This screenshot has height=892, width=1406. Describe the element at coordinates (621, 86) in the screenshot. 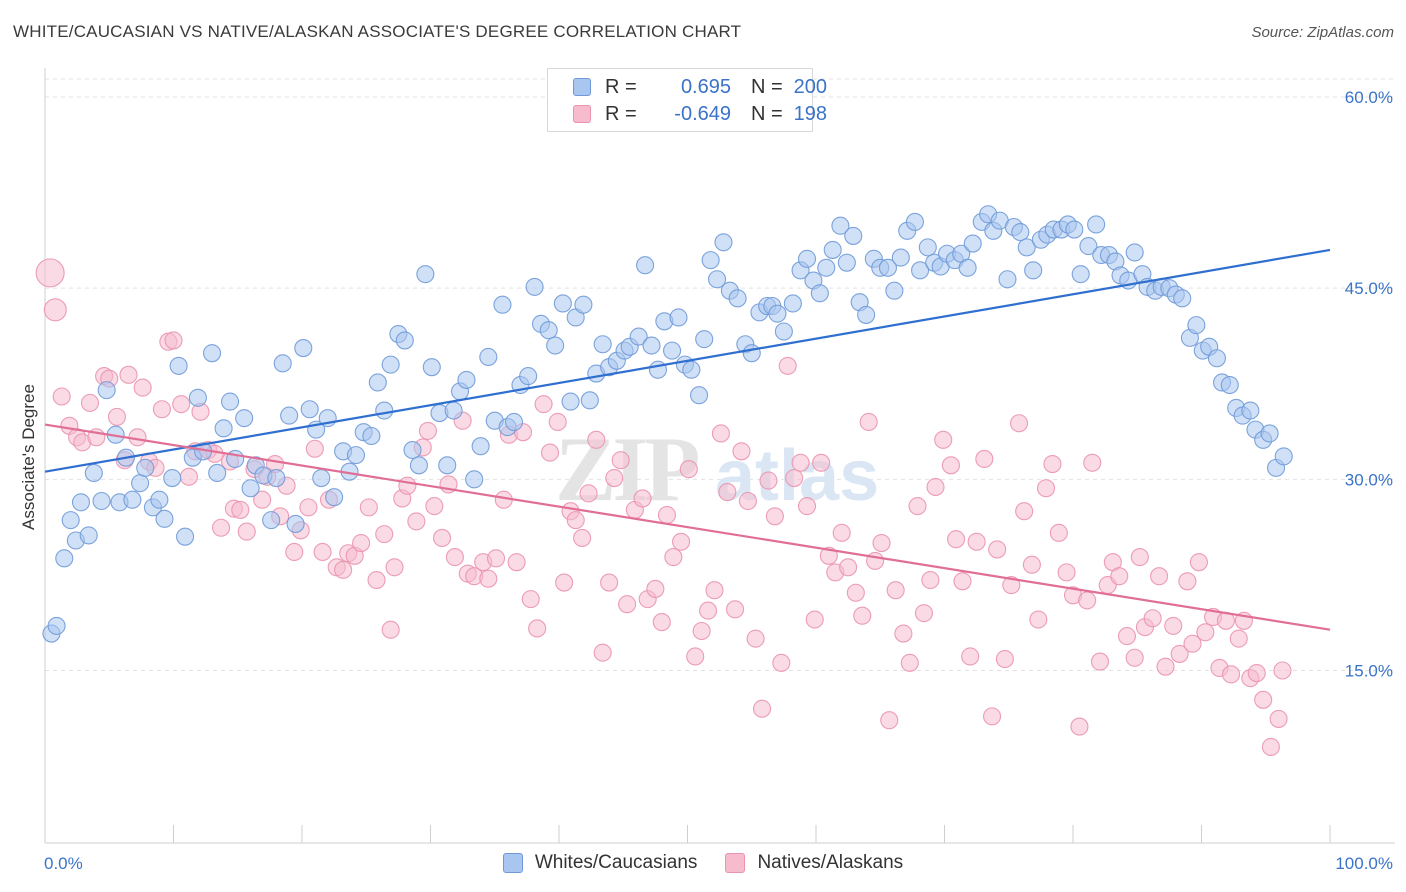

I see `r-label: R =` at that location.